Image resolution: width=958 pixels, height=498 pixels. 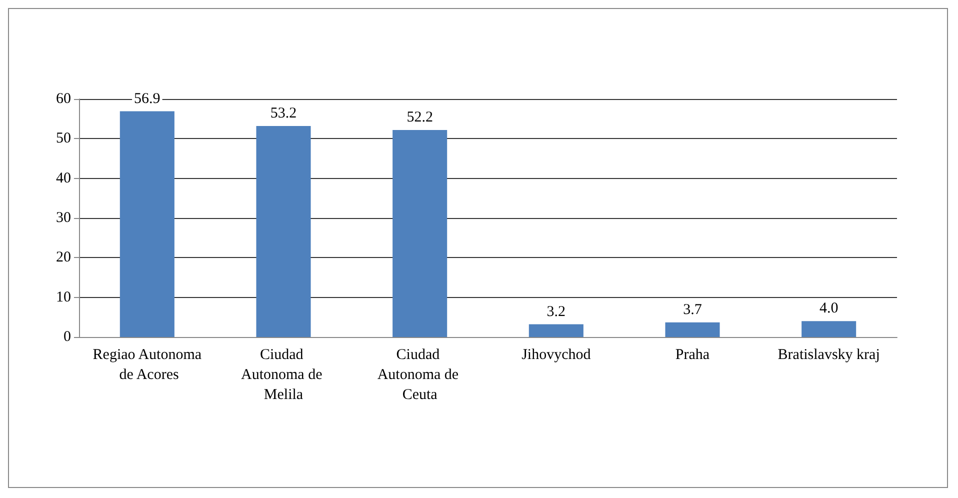 I want to click on y-tick-label: 40, so click(x=63, y=178).